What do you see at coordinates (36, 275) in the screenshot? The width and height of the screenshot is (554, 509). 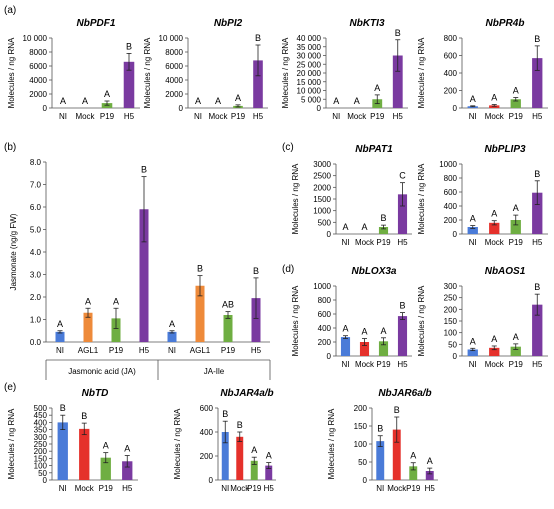 I see `y-tick-label: 3.0` at bounding box center [36, 275].